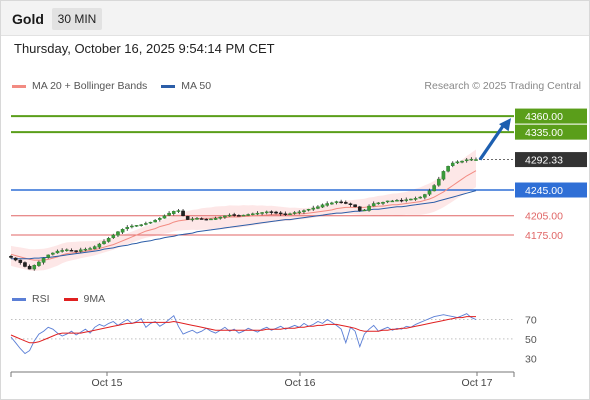  What do you see at coordinates (243, 330) in the screenshot?
I see `rsi-9ma-line` at bounding box center [243, 330].